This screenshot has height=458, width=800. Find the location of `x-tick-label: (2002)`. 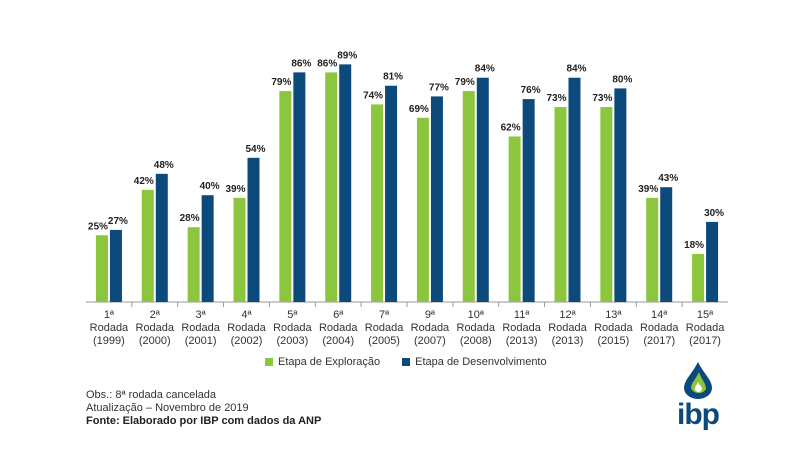

x-tick-label: (2002) is located at coordinates (247, 341).